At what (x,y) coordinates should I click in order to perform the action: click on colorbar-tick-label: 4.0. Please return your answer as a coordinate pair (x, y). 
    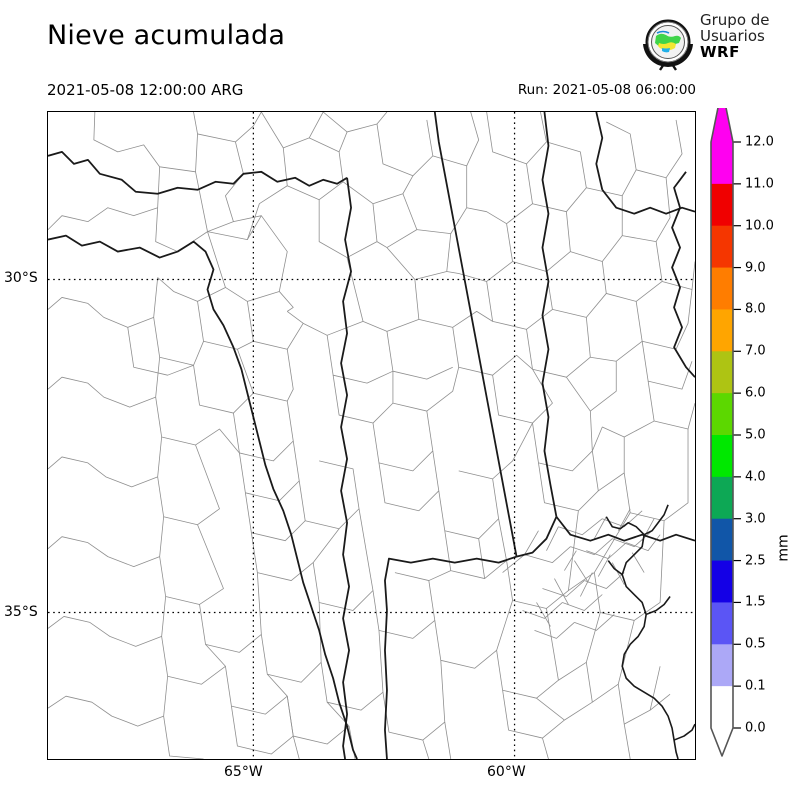
    Looking at the image, I should click on (755, 477).